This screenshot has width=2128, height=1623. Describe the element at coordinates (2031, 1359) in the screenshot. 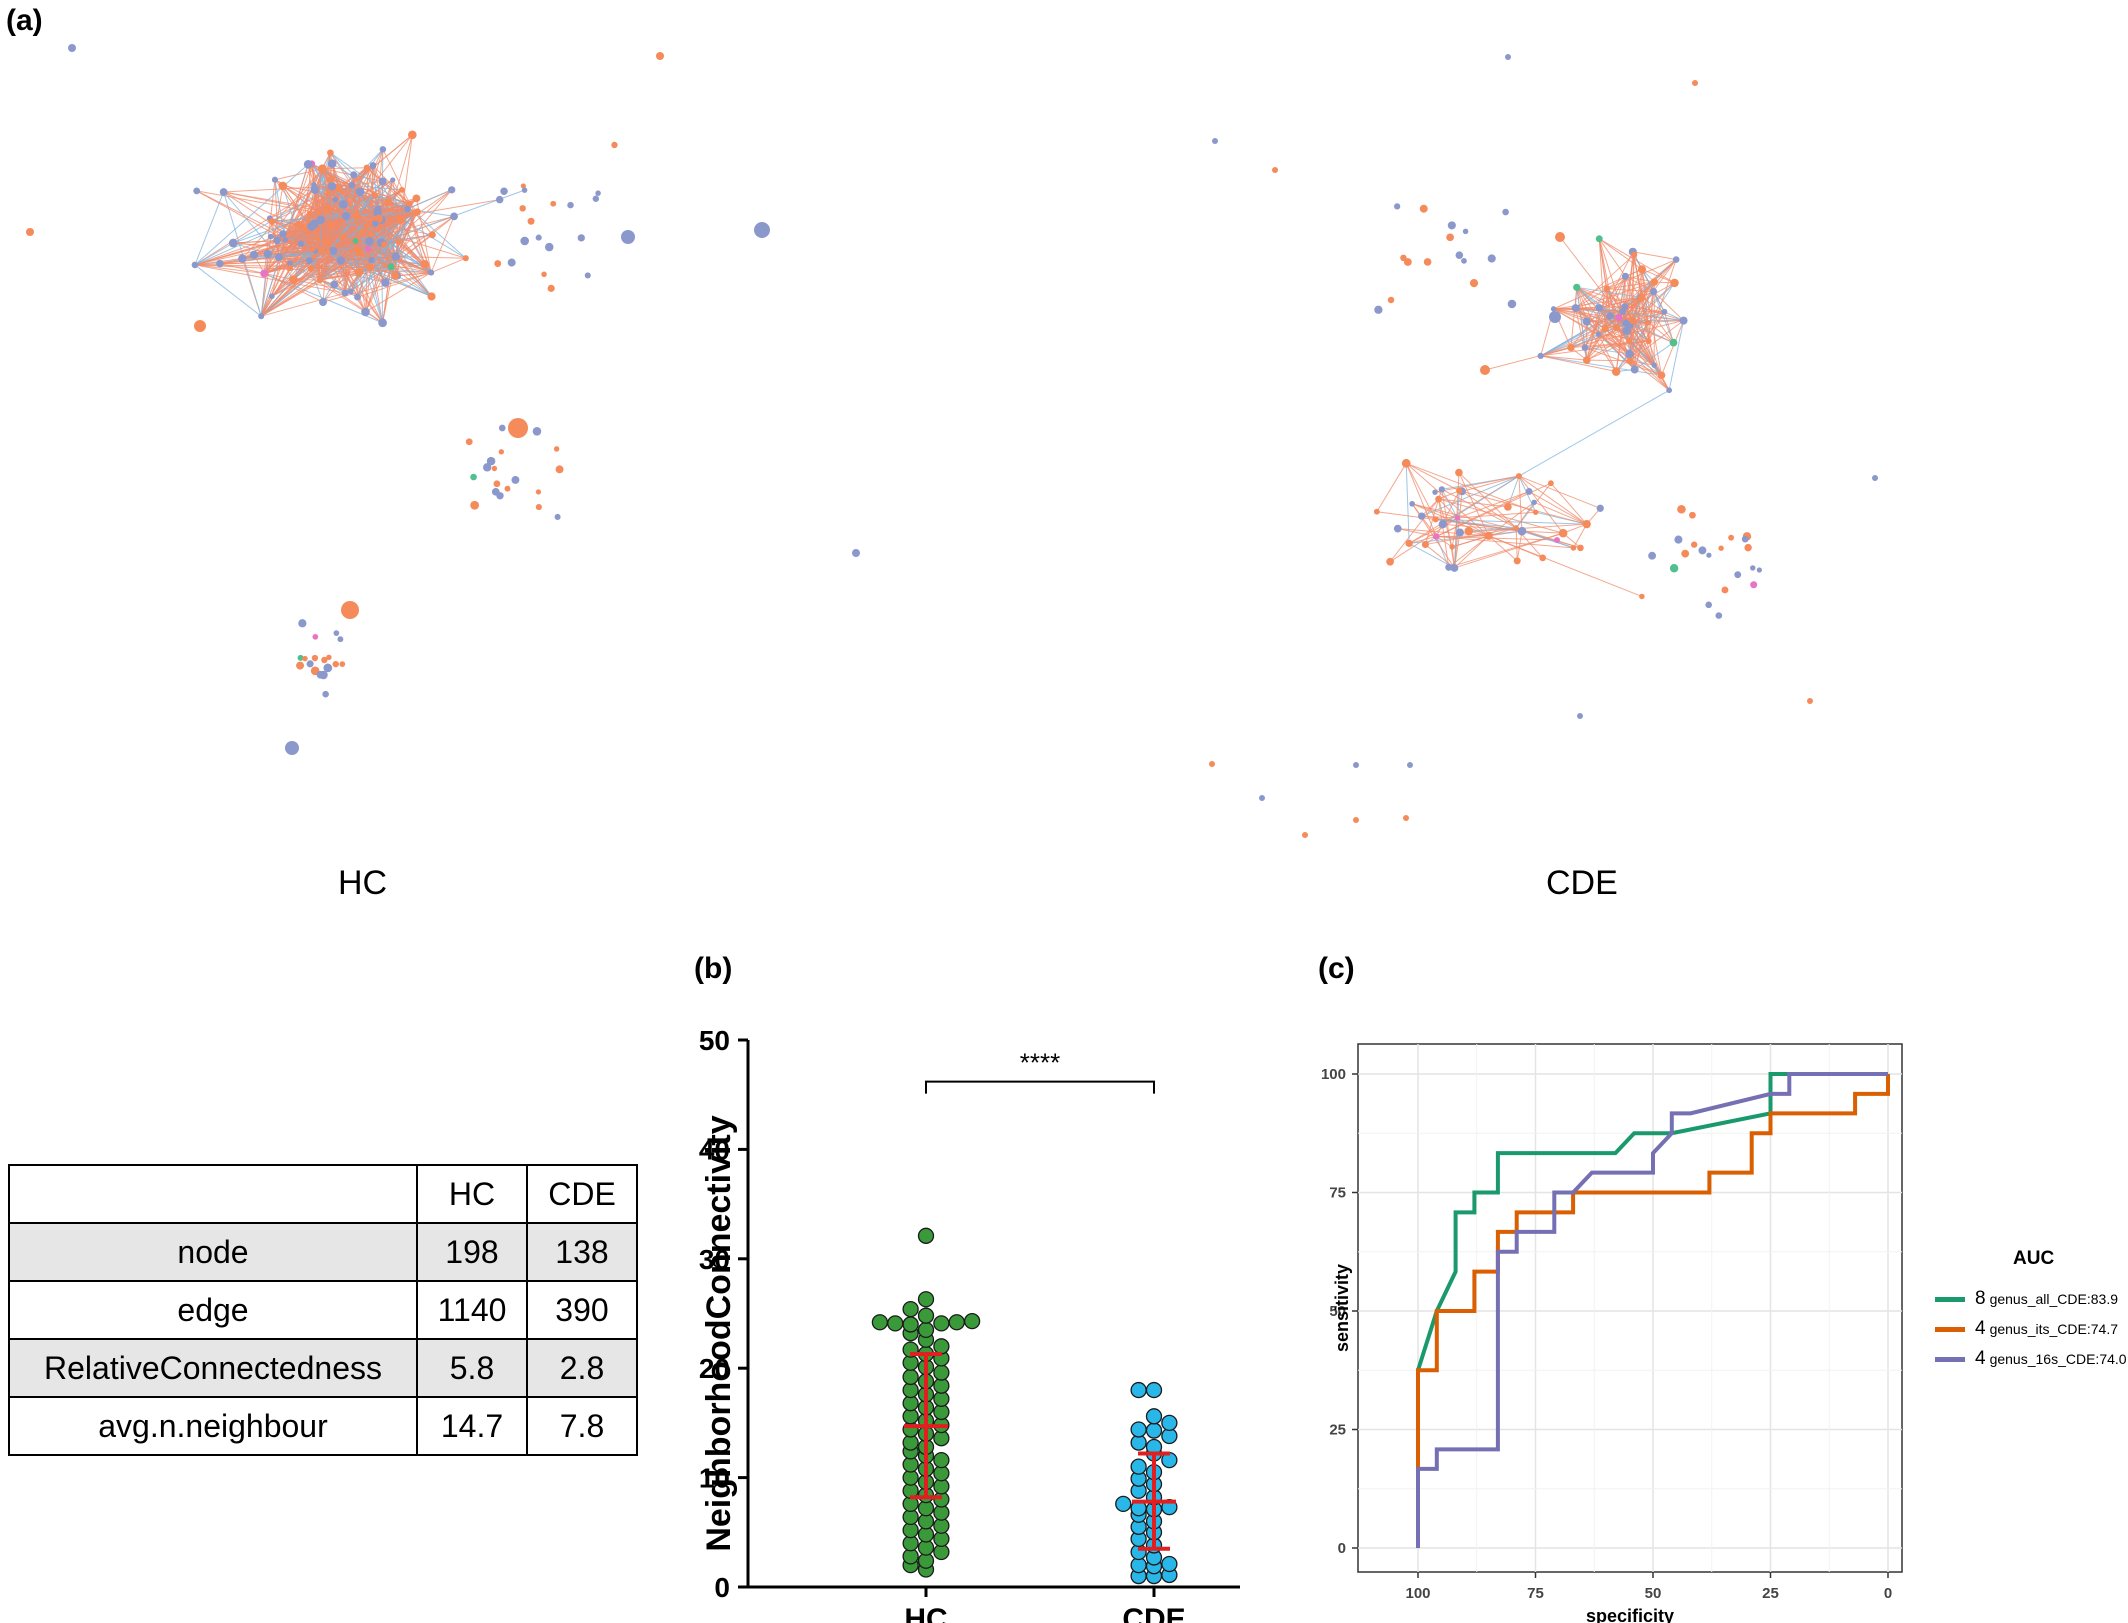

I see `legend-item: 4 genus_16s_CDE:74.0` at that location.